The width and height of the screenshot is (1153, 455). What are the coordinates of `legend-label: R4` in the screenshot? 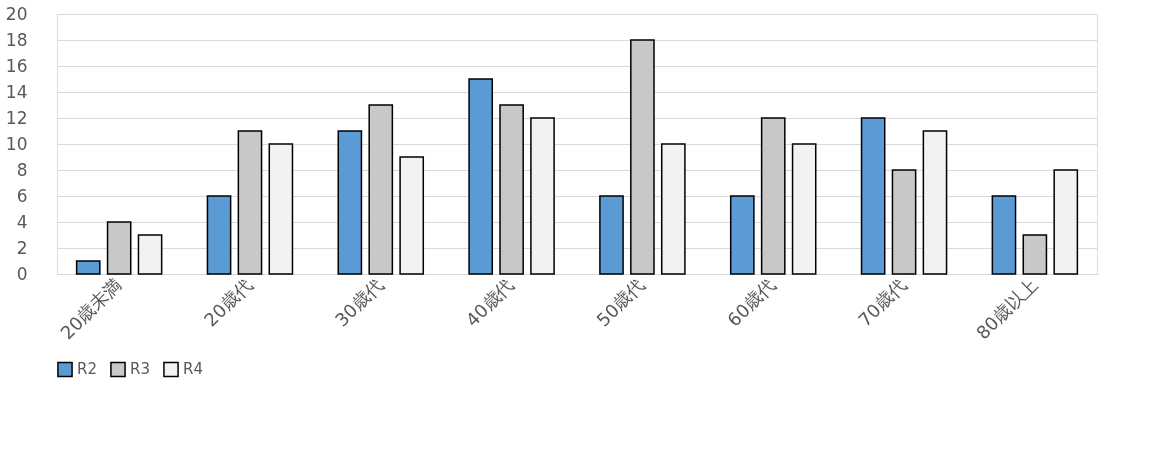 It's located at (193, 369).